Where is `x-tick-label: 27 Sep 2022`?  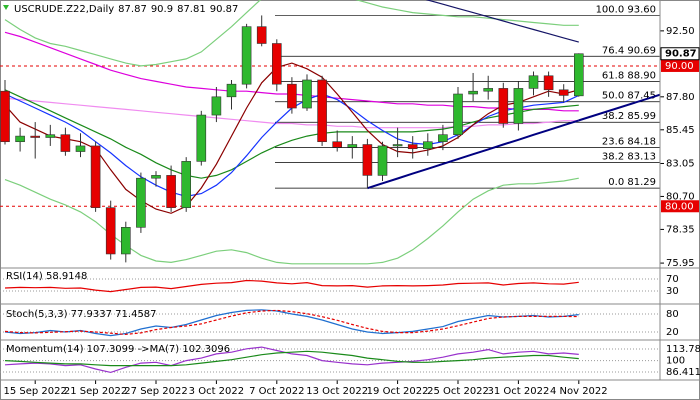 x-tick-label: 27 Sep 2022 is located at coordinates (155, 391).